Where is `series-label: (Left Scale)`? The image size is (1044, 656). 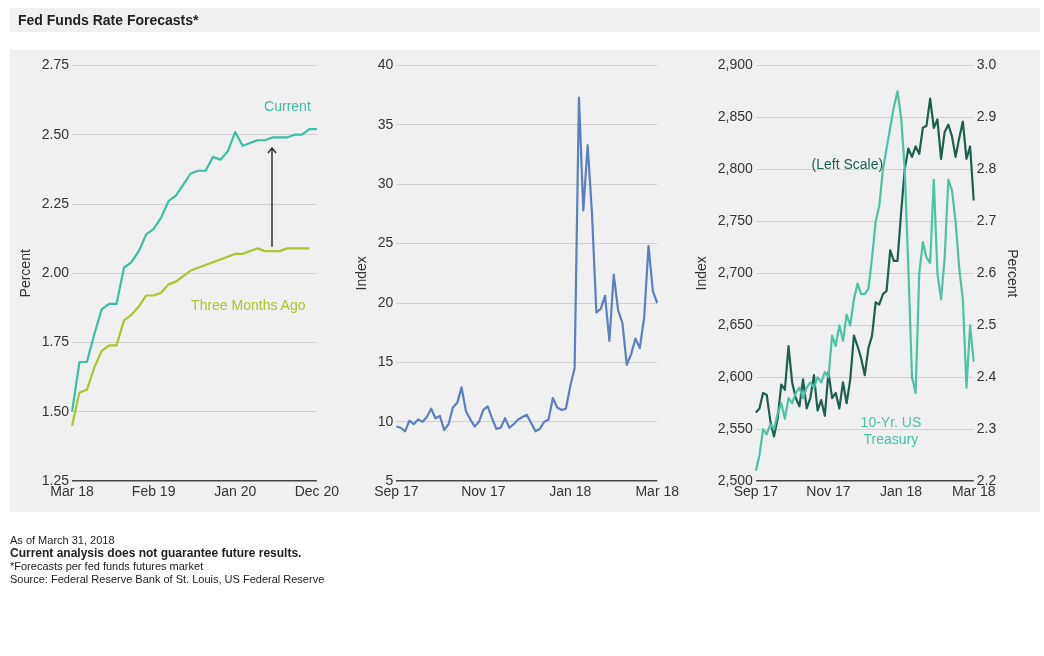 series-label: (Left Scale) is located at coordinates (847, 164).